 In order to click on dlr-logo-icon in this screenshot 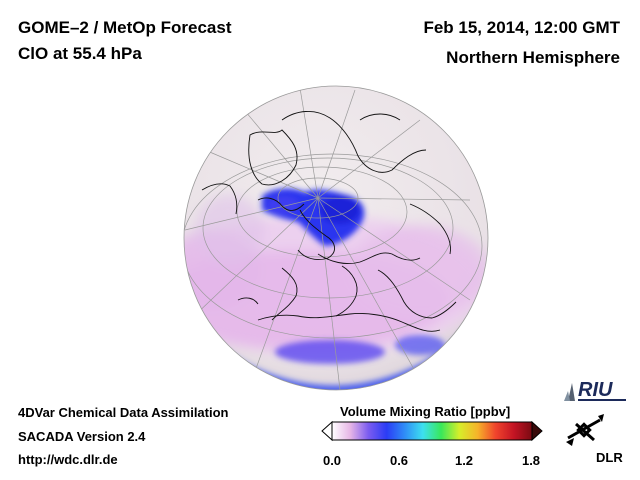, I will do `click(585, 430)`.